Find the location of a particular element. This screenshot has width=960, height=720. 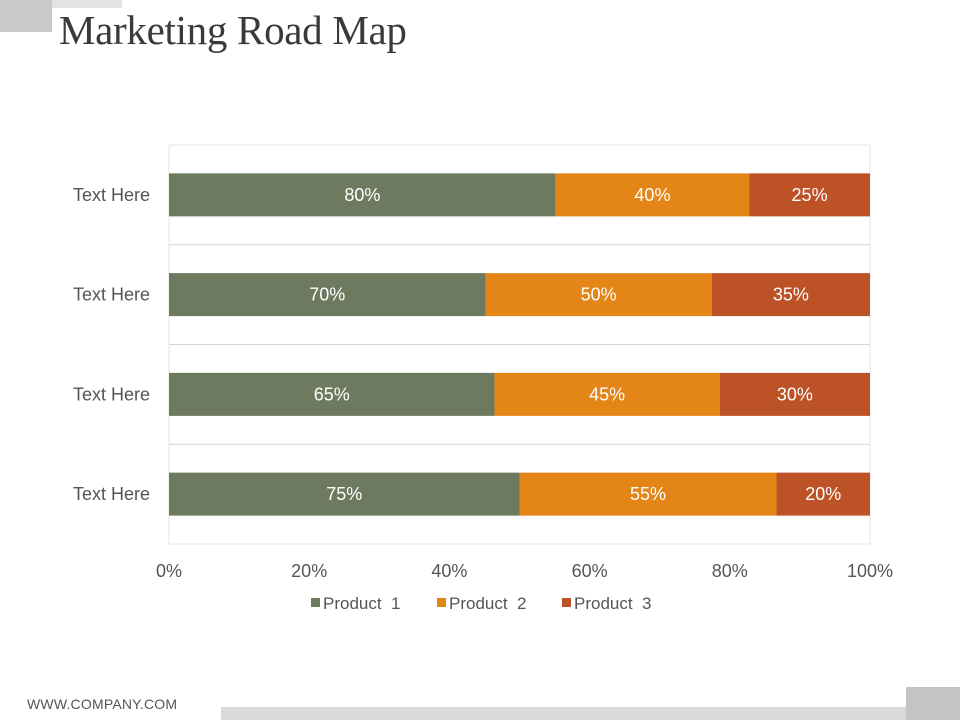

data-label: 70% is located at coordinates (327, 295).